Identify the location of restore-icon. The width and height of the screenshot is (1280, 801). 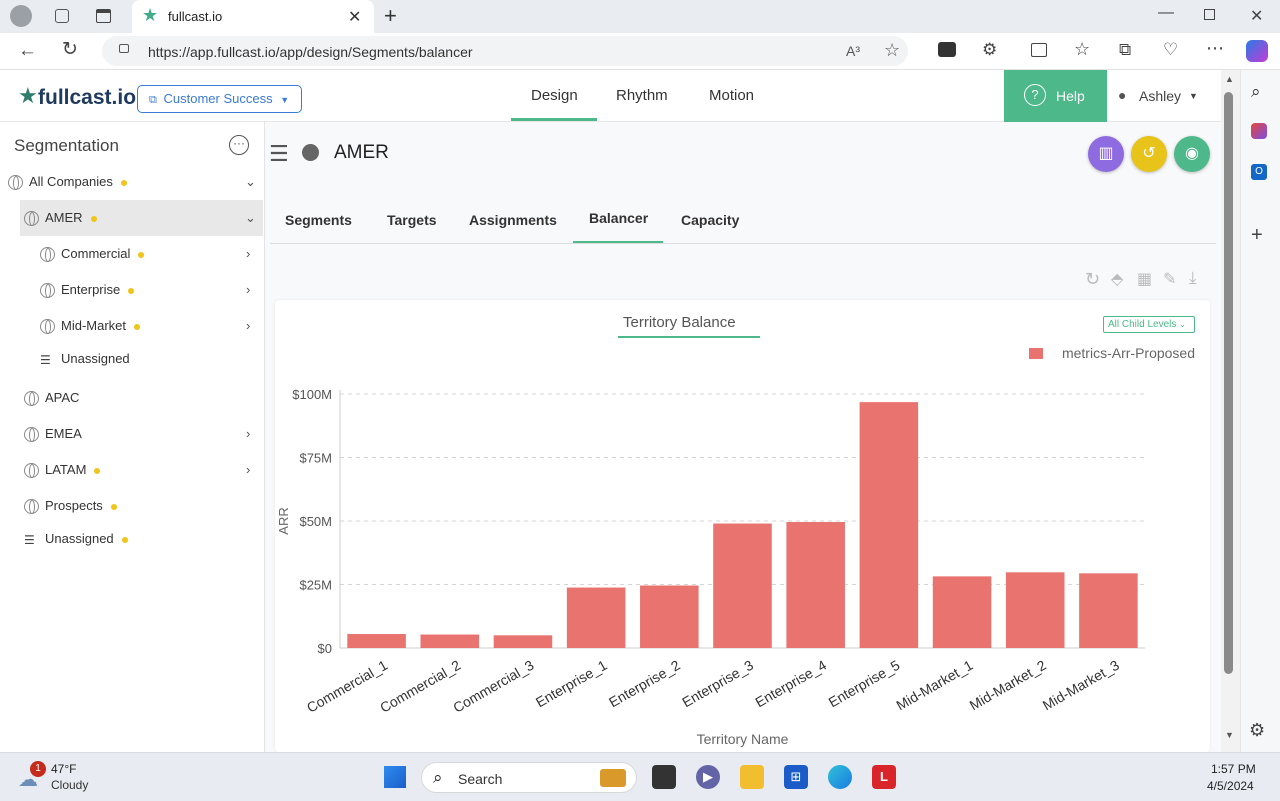
(1209, 14).